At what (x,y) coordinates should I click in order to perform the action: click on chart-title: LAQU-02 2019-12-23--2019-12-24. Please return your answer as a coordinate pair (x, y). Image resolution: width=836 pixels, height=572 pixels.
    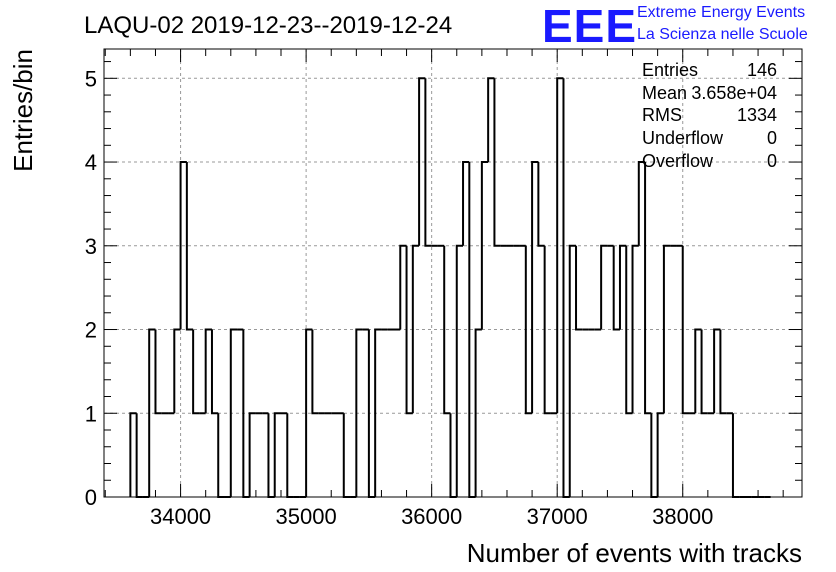
    Looking at the image, I should click on (268, 25).